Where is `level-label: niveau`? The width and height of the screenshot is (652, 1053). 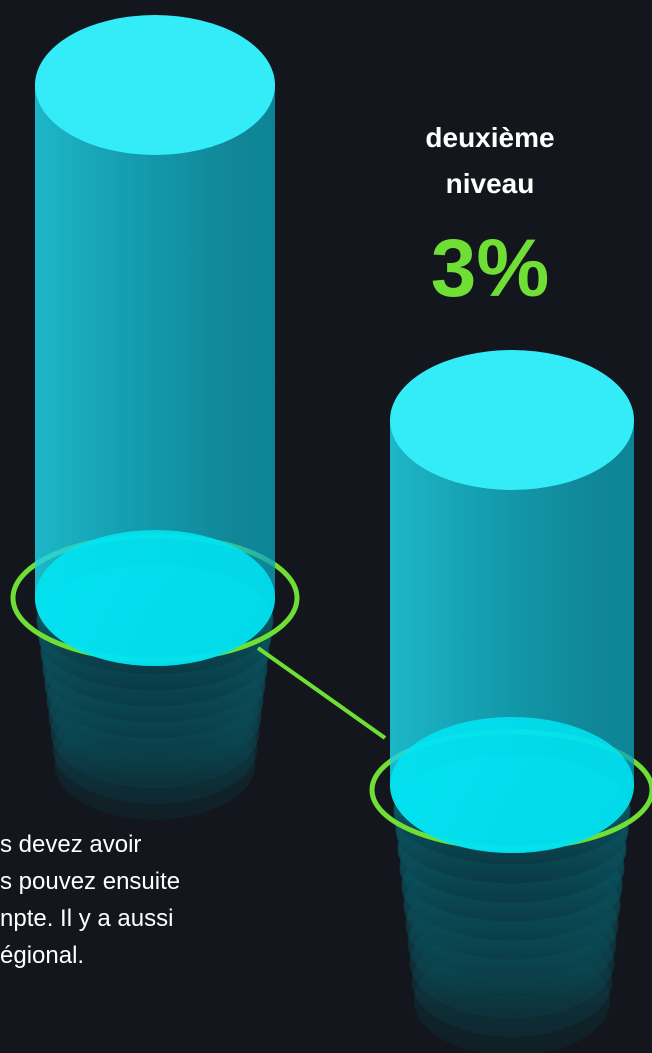
level-label: niveau is located at coordinates (490, 183).